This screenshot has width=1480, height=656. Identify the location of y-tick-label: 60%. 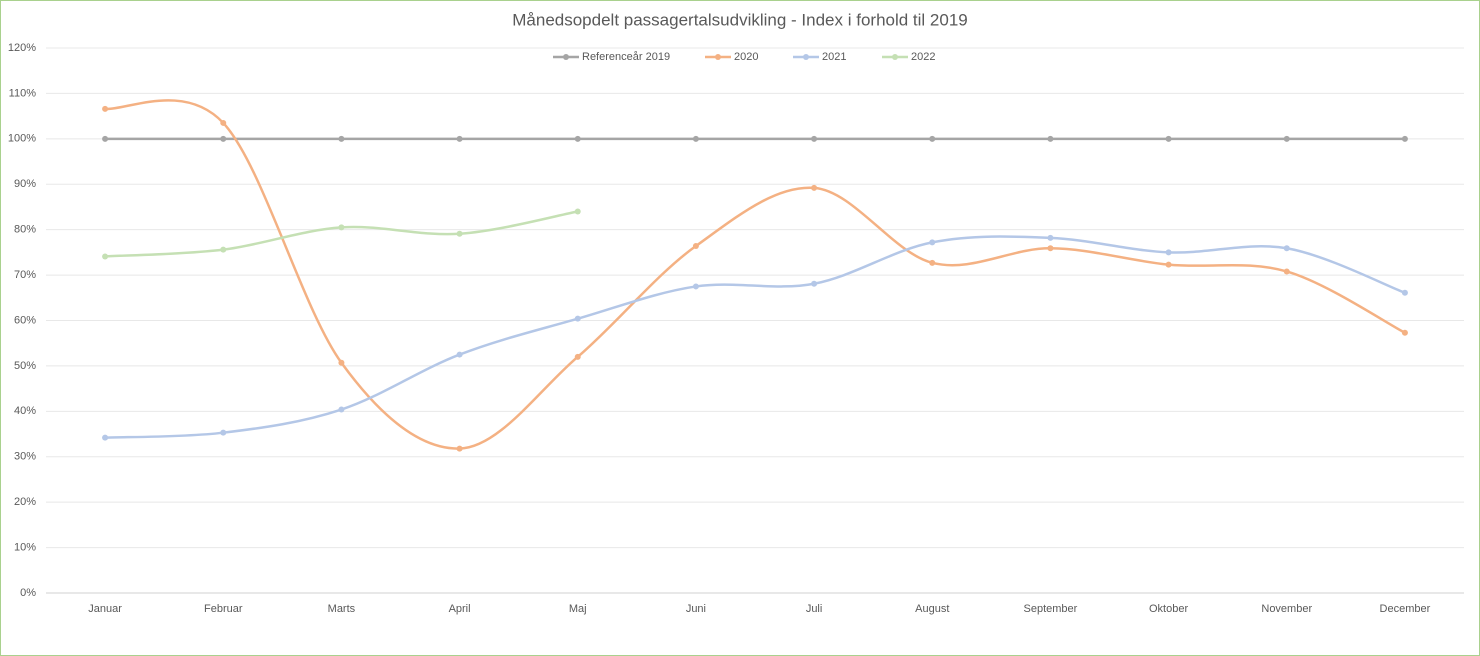
(25, 320).